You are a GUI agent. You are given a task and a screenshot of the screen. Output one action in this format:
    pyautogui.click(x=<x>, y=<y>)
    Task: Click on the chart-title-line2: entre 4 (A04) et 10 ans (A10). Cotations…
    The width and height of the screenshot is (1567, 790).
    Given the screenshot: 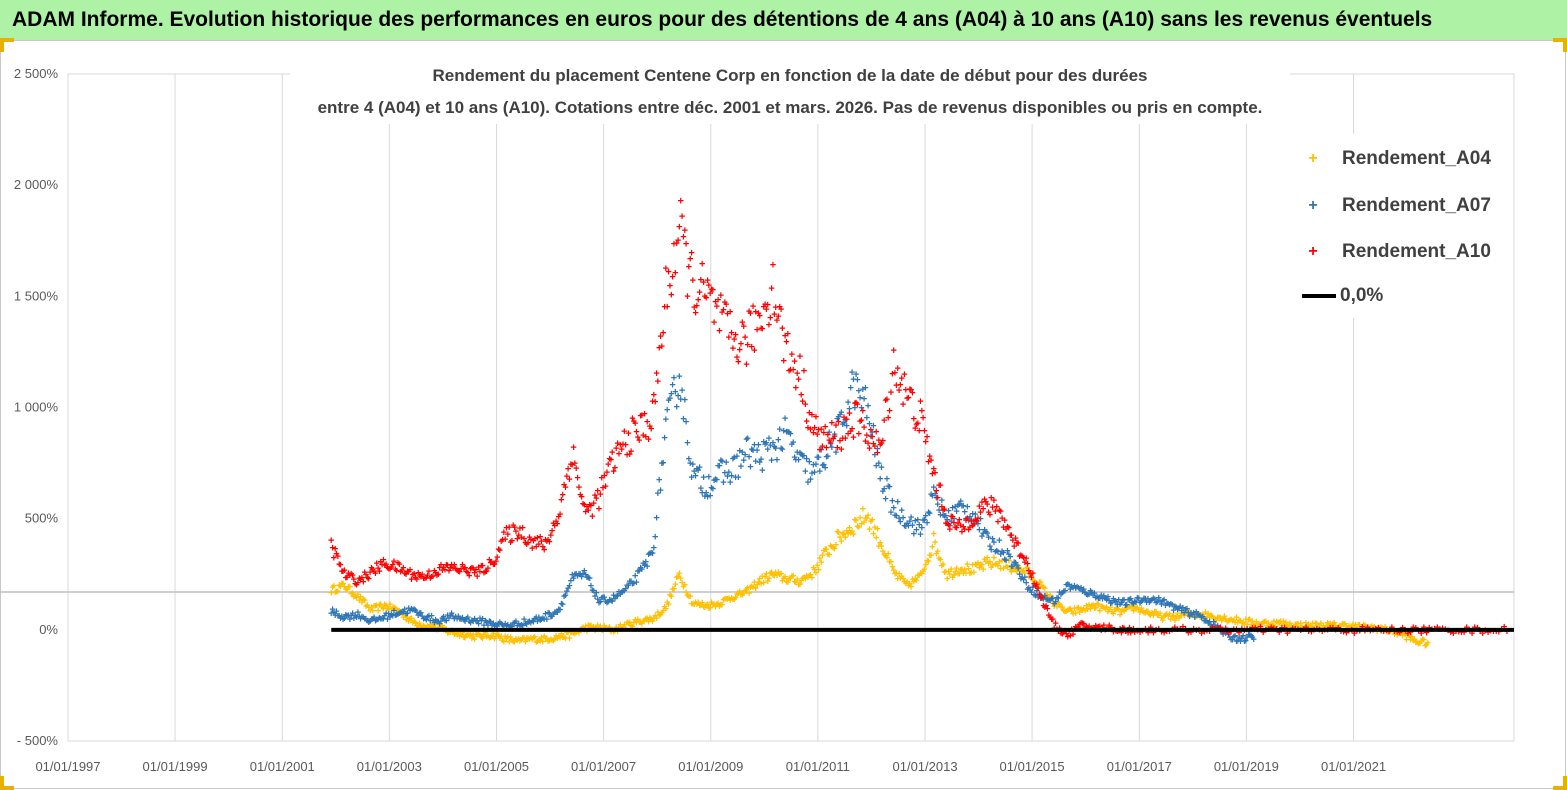 What is the action you would take?
    pyautogui.click(x=790, y=107)
    